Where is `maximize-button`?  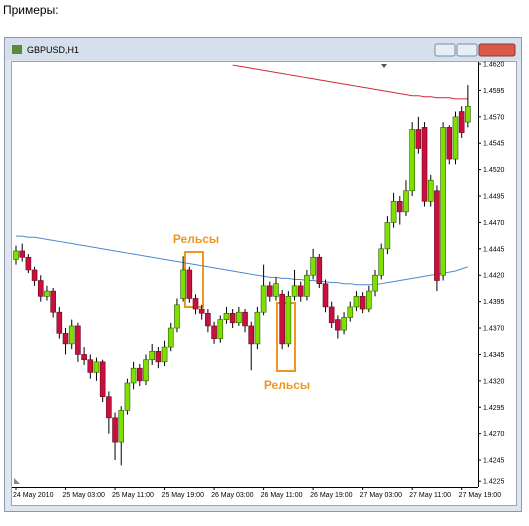 maximize-button is located at coordinates (467, 50).